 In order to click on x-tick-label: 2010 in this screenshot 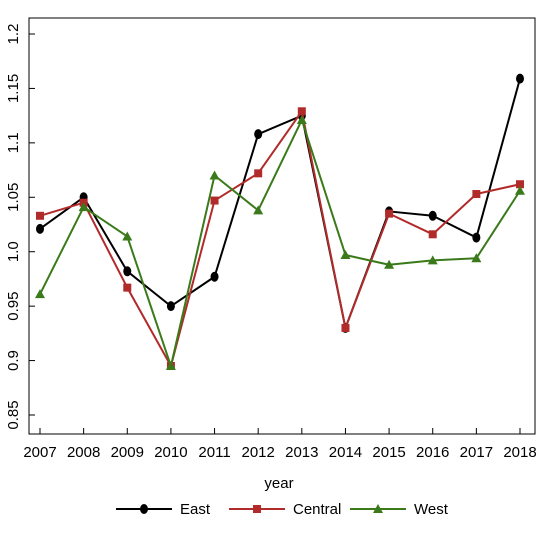, I will do `click(170, 452)`.